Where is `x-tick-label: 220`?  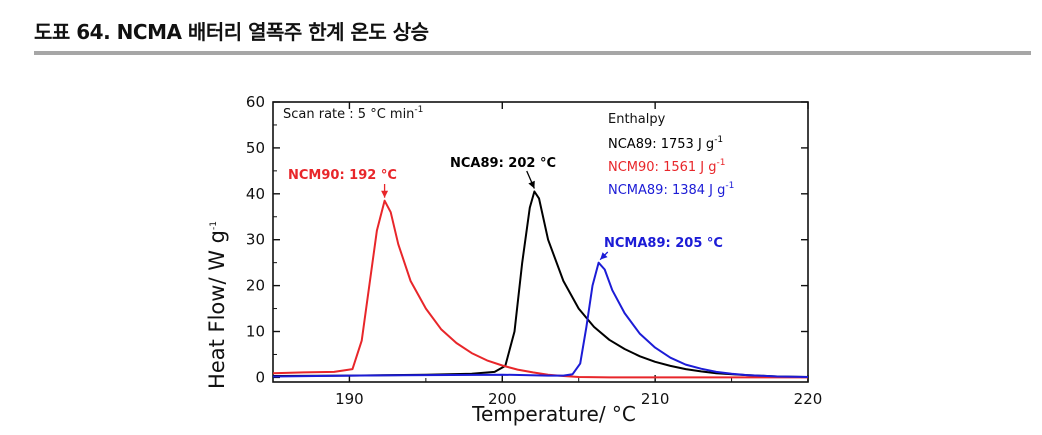
x-tick-label: 220 is located at coordinates (808, 399).